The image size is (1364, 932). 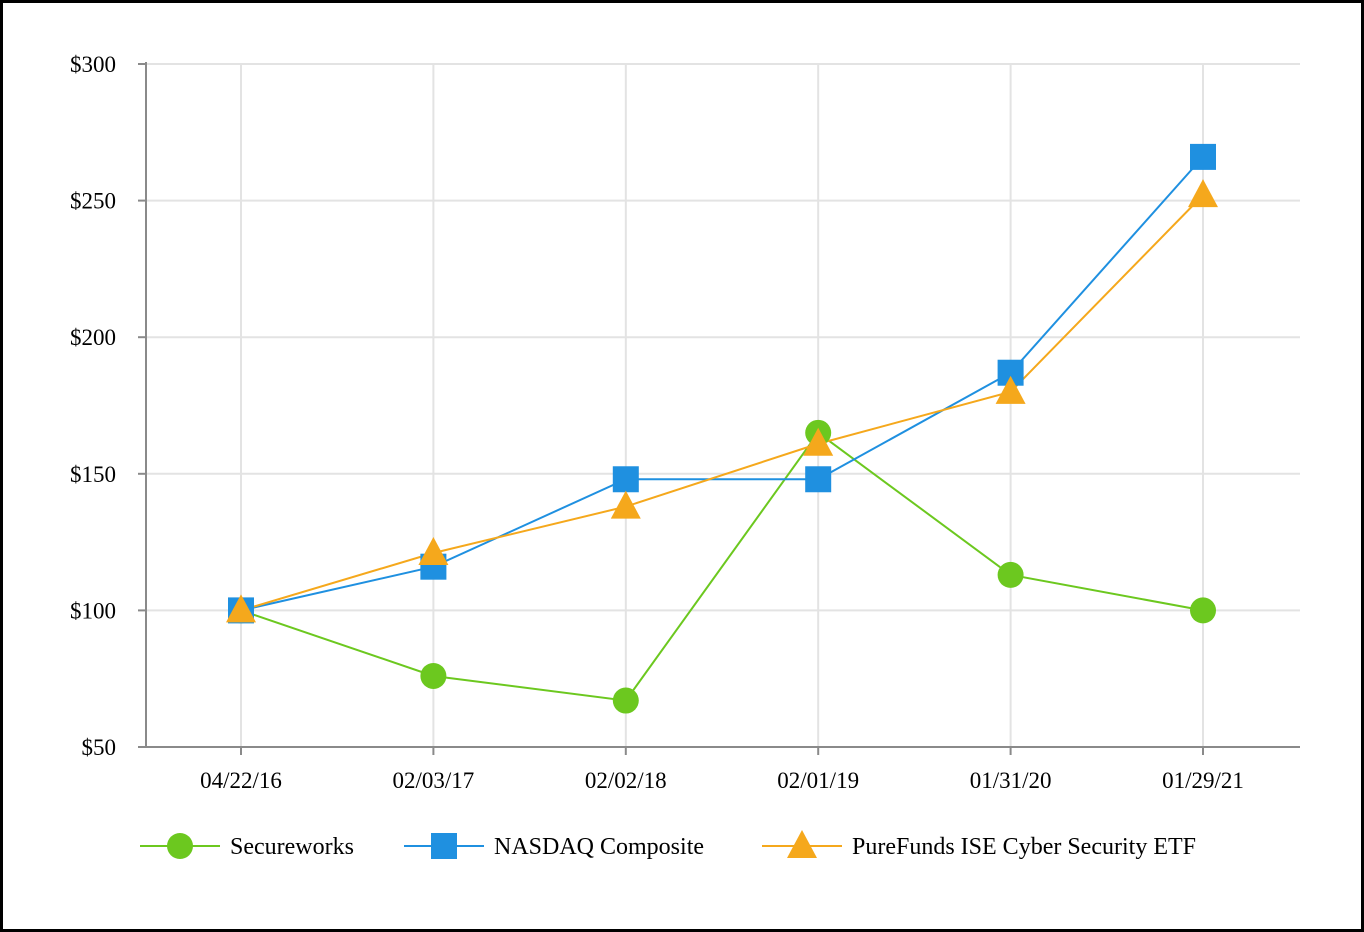 I want to click on y-tick-label: $300, so click(x=93, y=64).